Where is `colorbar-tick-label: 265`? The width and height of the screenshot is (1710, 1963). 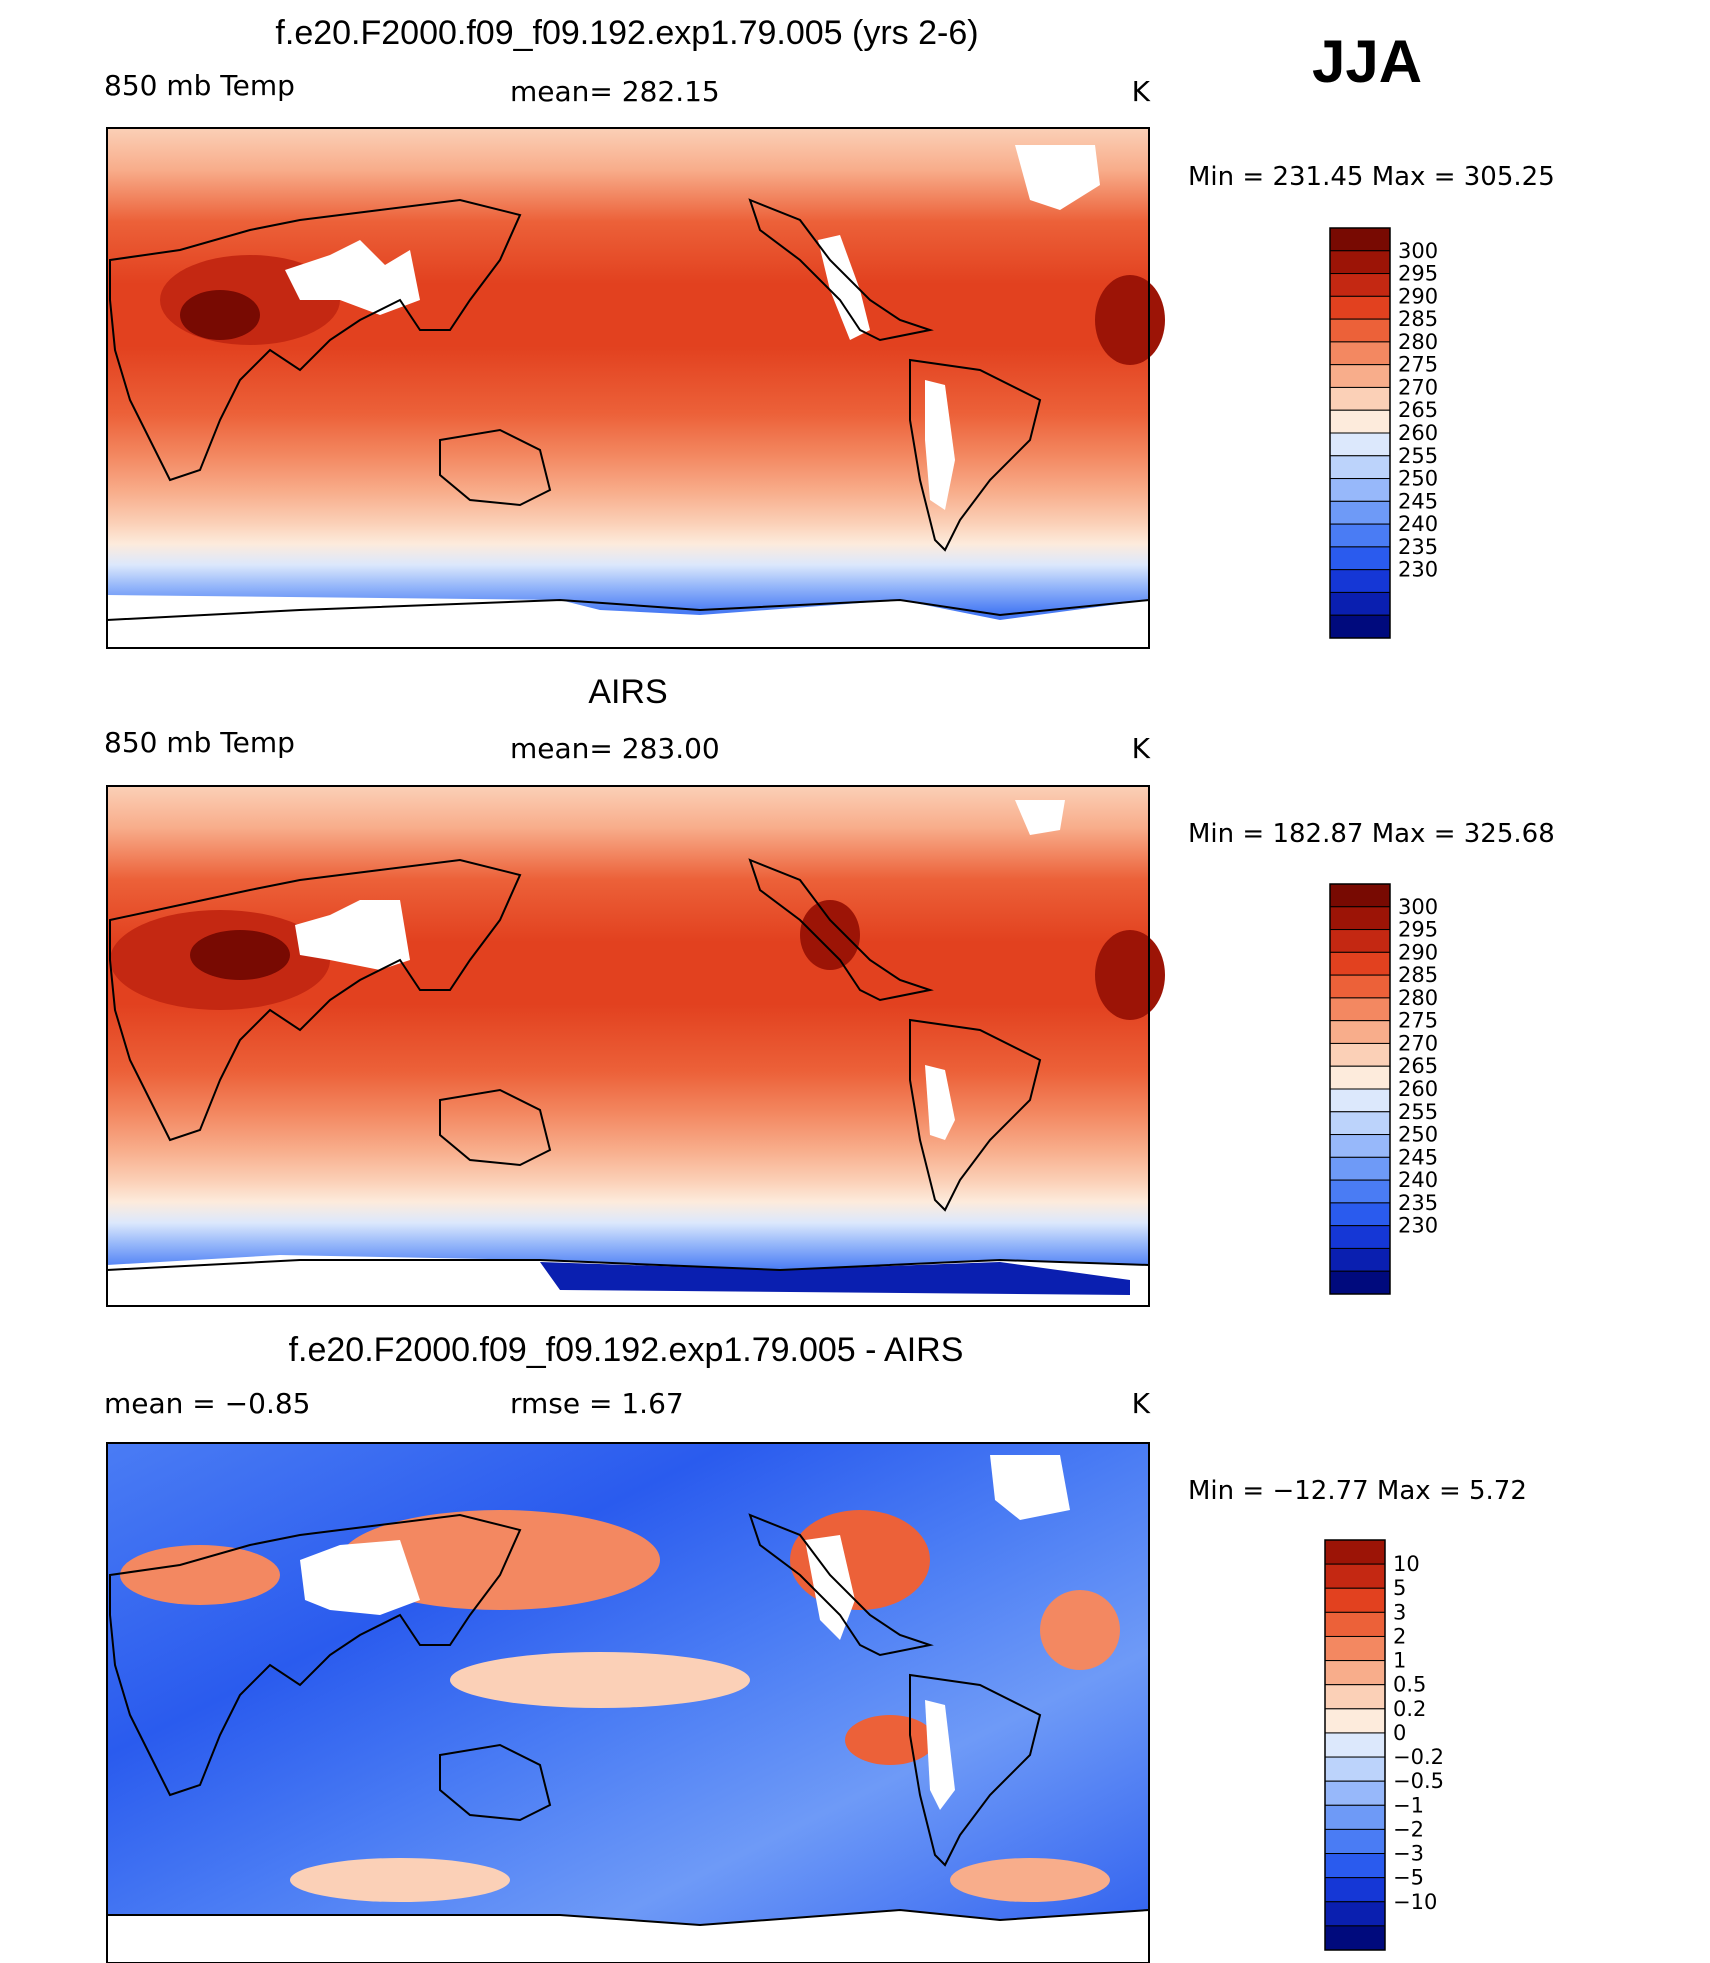 colorbar-tick-label: 265 is located at coordinates (1418, 410).